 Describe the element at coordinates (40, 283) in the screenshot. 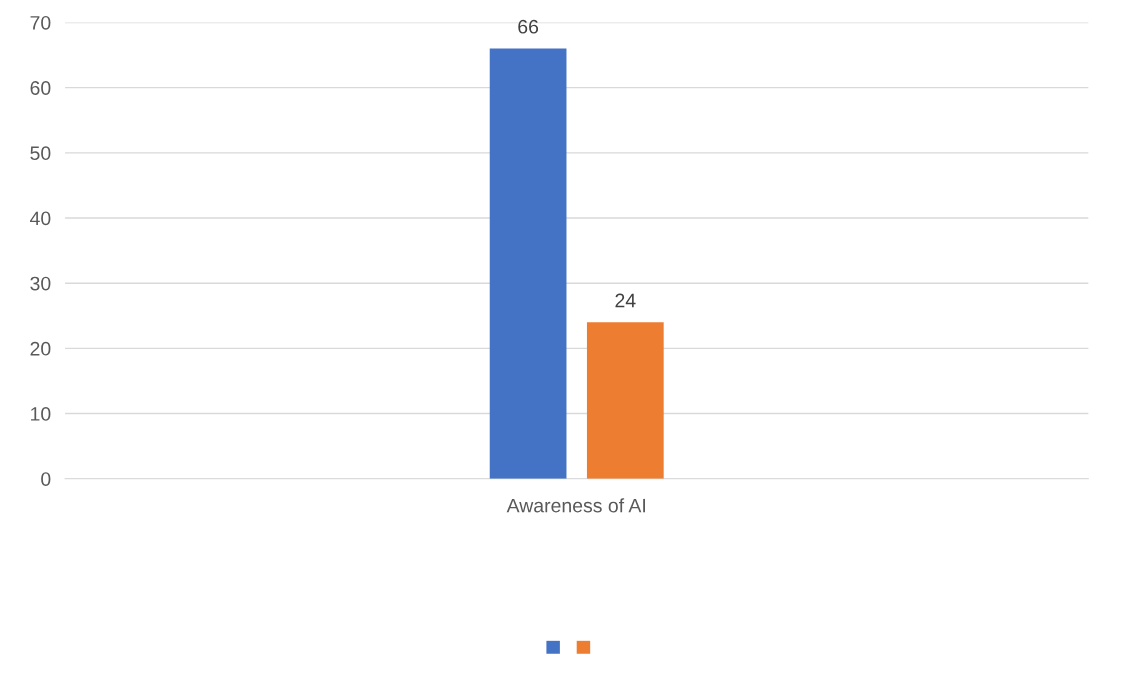

I see `y-tick-label: 30` at that location.